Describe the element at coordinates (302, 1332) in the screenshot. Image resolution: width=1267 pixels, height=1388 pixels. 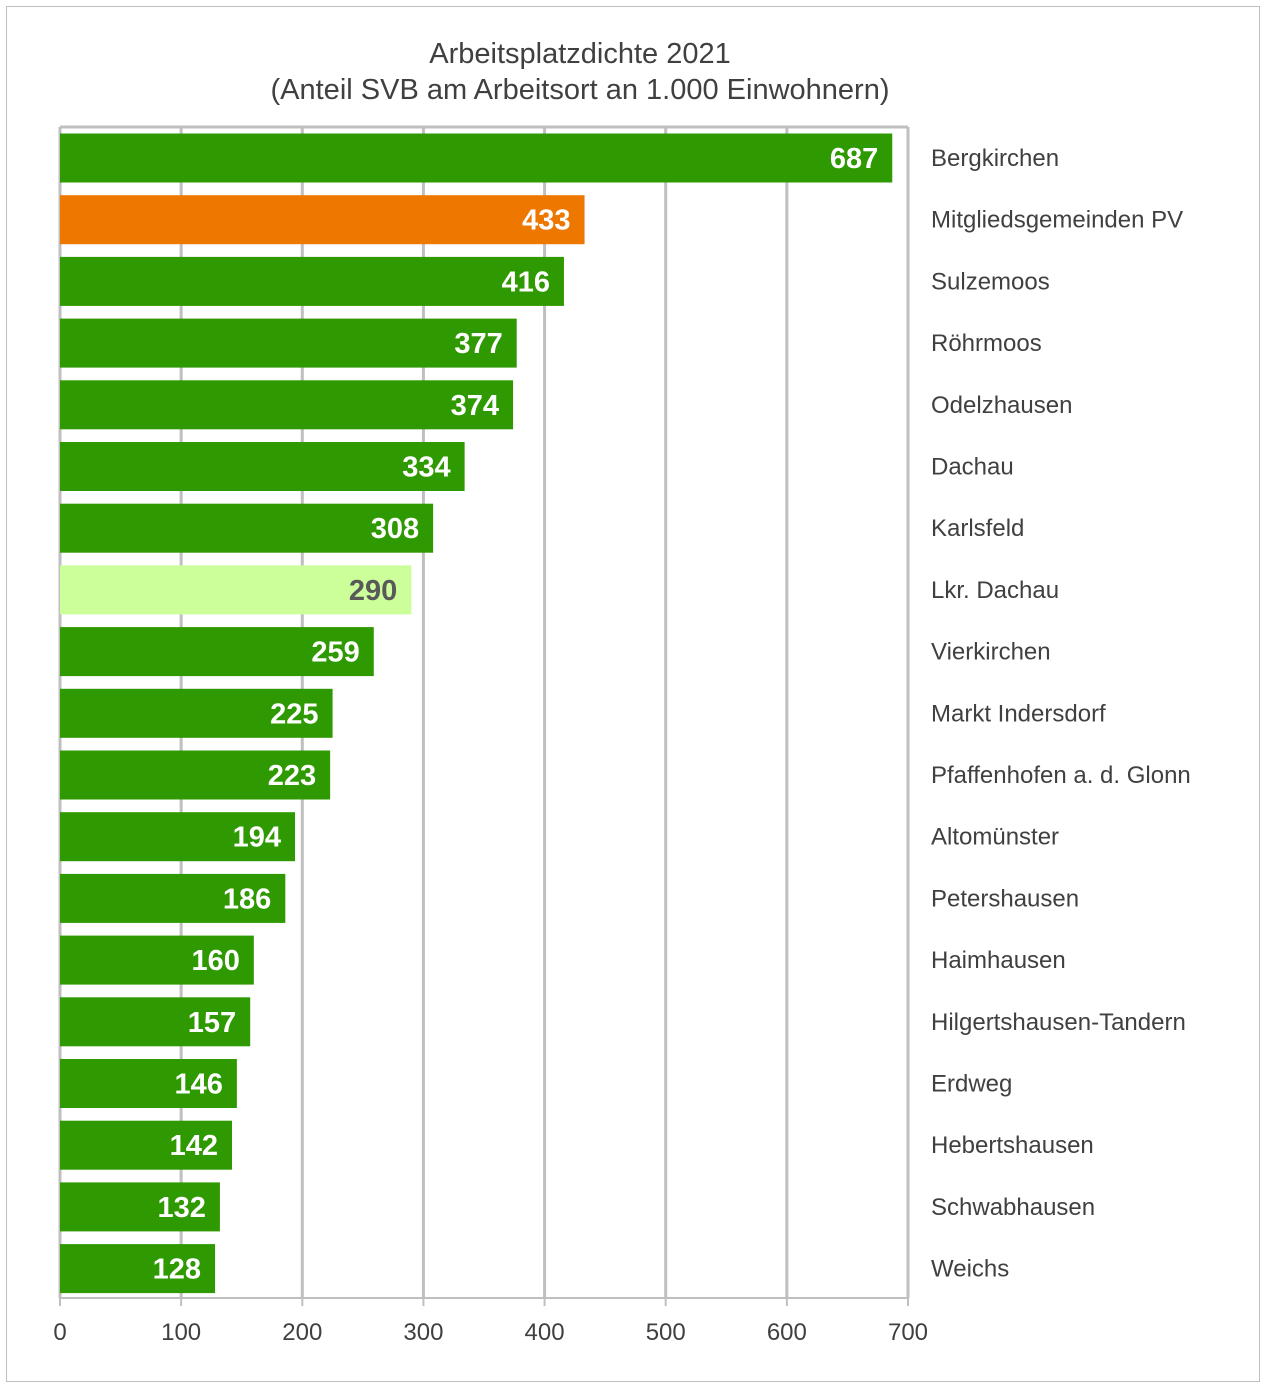
I see `x-tick-label: 200` at that location.